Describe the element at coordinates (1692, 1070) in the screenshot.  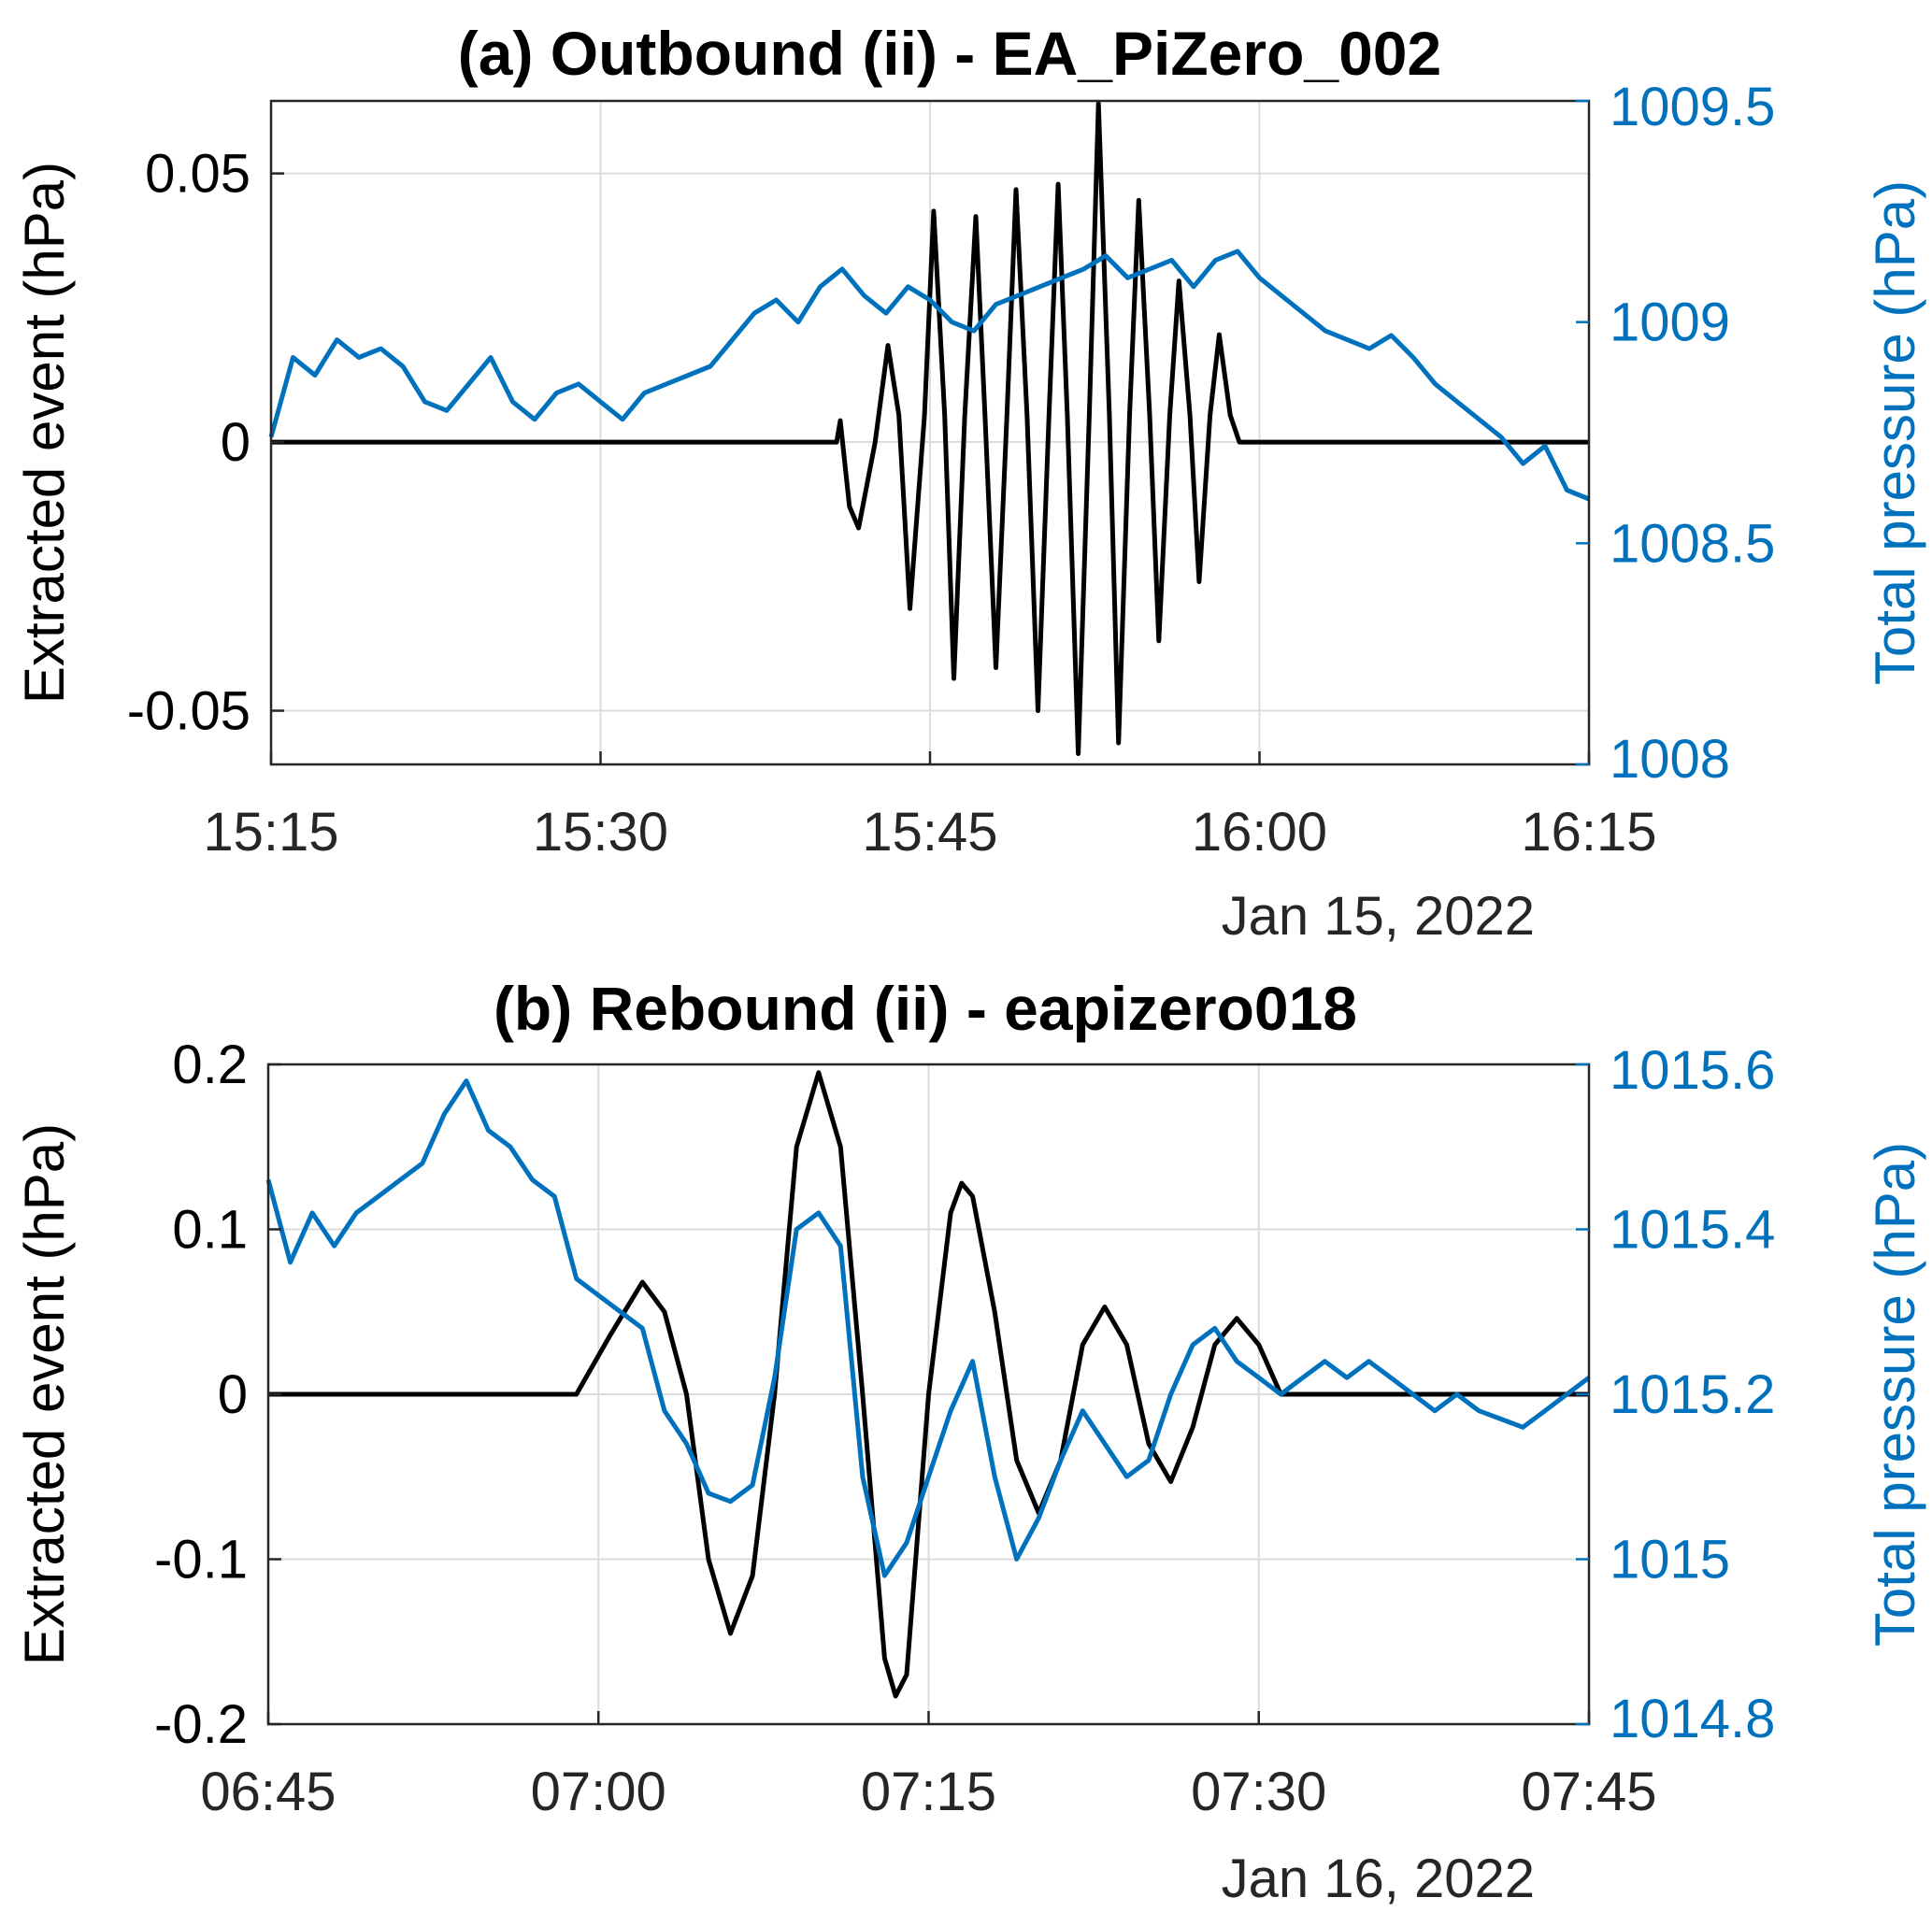
I see `y-right-tick-label: 1015.6` at that location.